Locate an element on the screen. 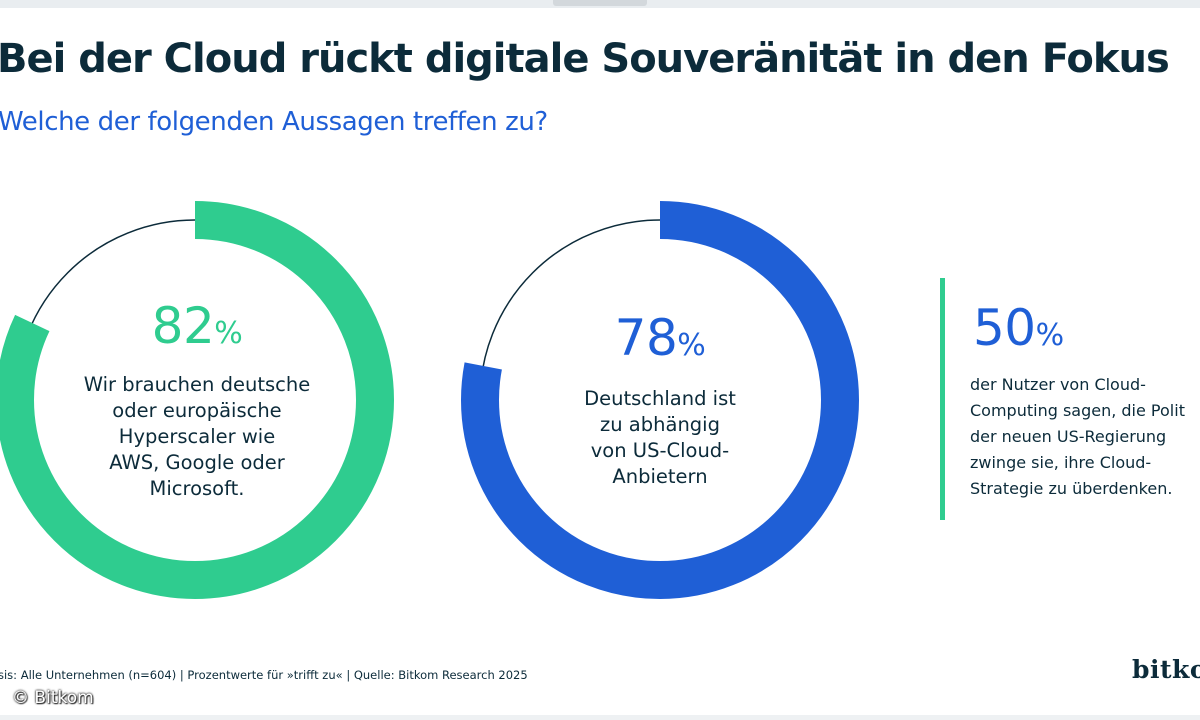  stat-dependency-number: 78 is located at coordinates (646, 338).